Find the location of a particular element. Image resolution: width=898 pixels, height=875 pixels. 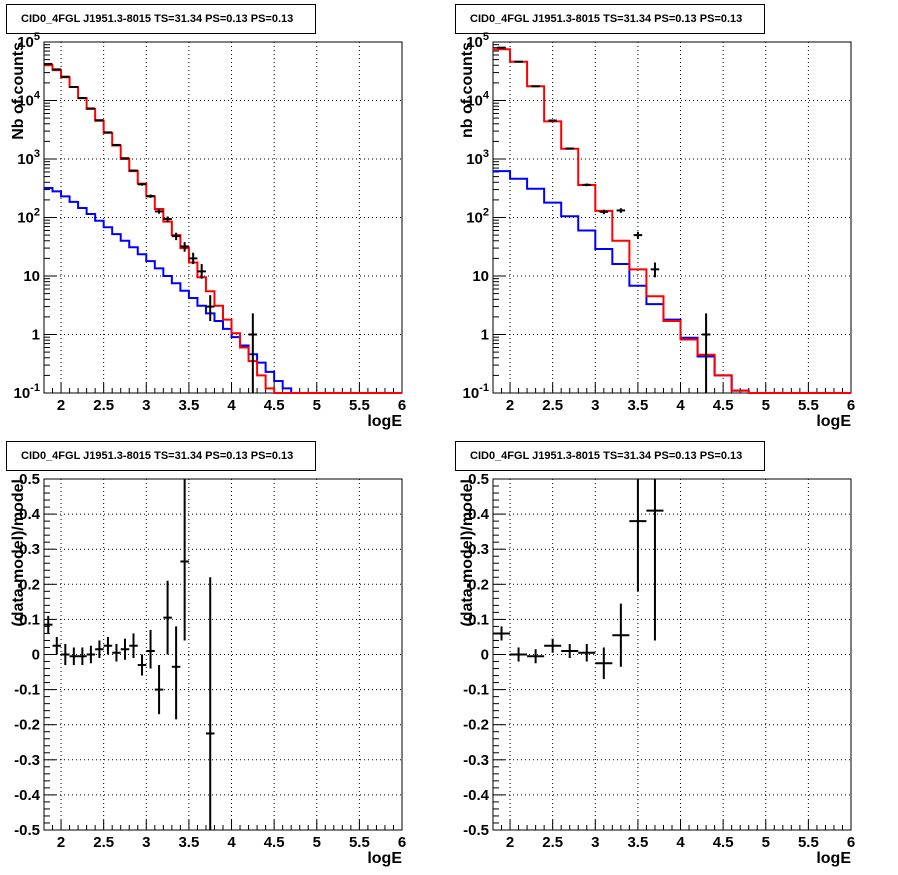

y-tick-label: 10³ is located at coordinates (477, 158).